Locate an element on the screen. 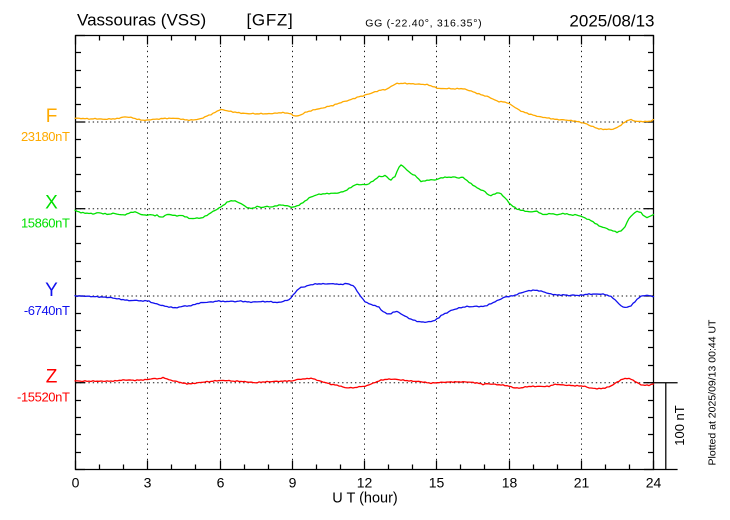 Image resolution: width=730 pixels, height=520 pixels. svg-text: X is located at coordinates (51, 203).